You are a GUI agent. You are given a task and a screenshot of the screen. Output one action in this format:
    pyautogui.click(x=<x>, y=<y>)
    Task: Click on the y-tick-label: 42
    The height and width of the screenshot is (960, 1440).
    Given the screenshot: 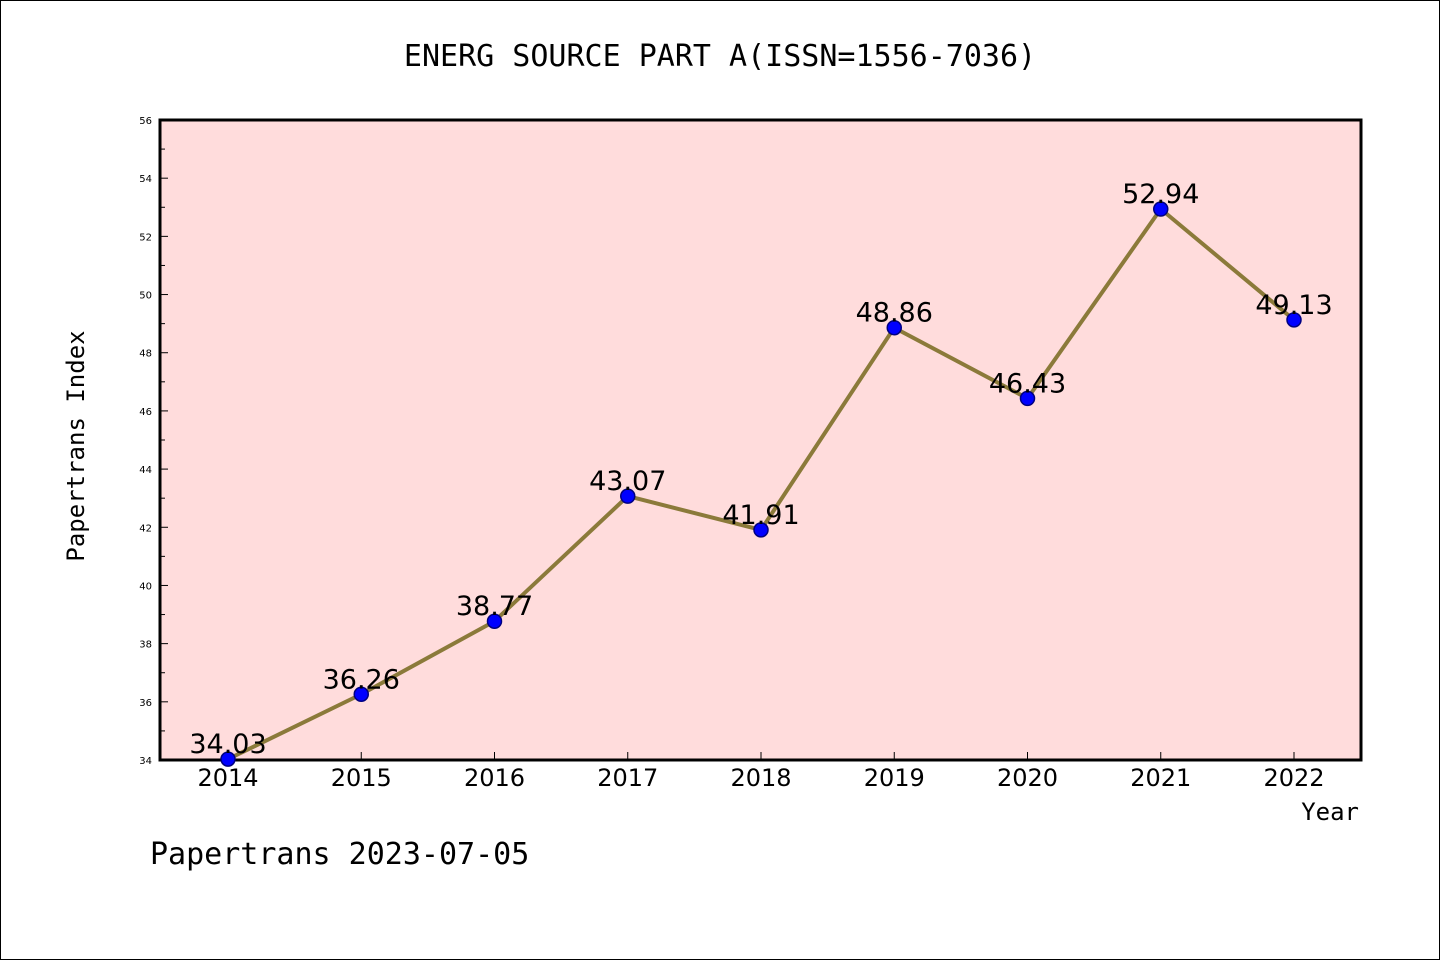 What is the action you would take?
    pyautogui.click(x=145, y=528)
    